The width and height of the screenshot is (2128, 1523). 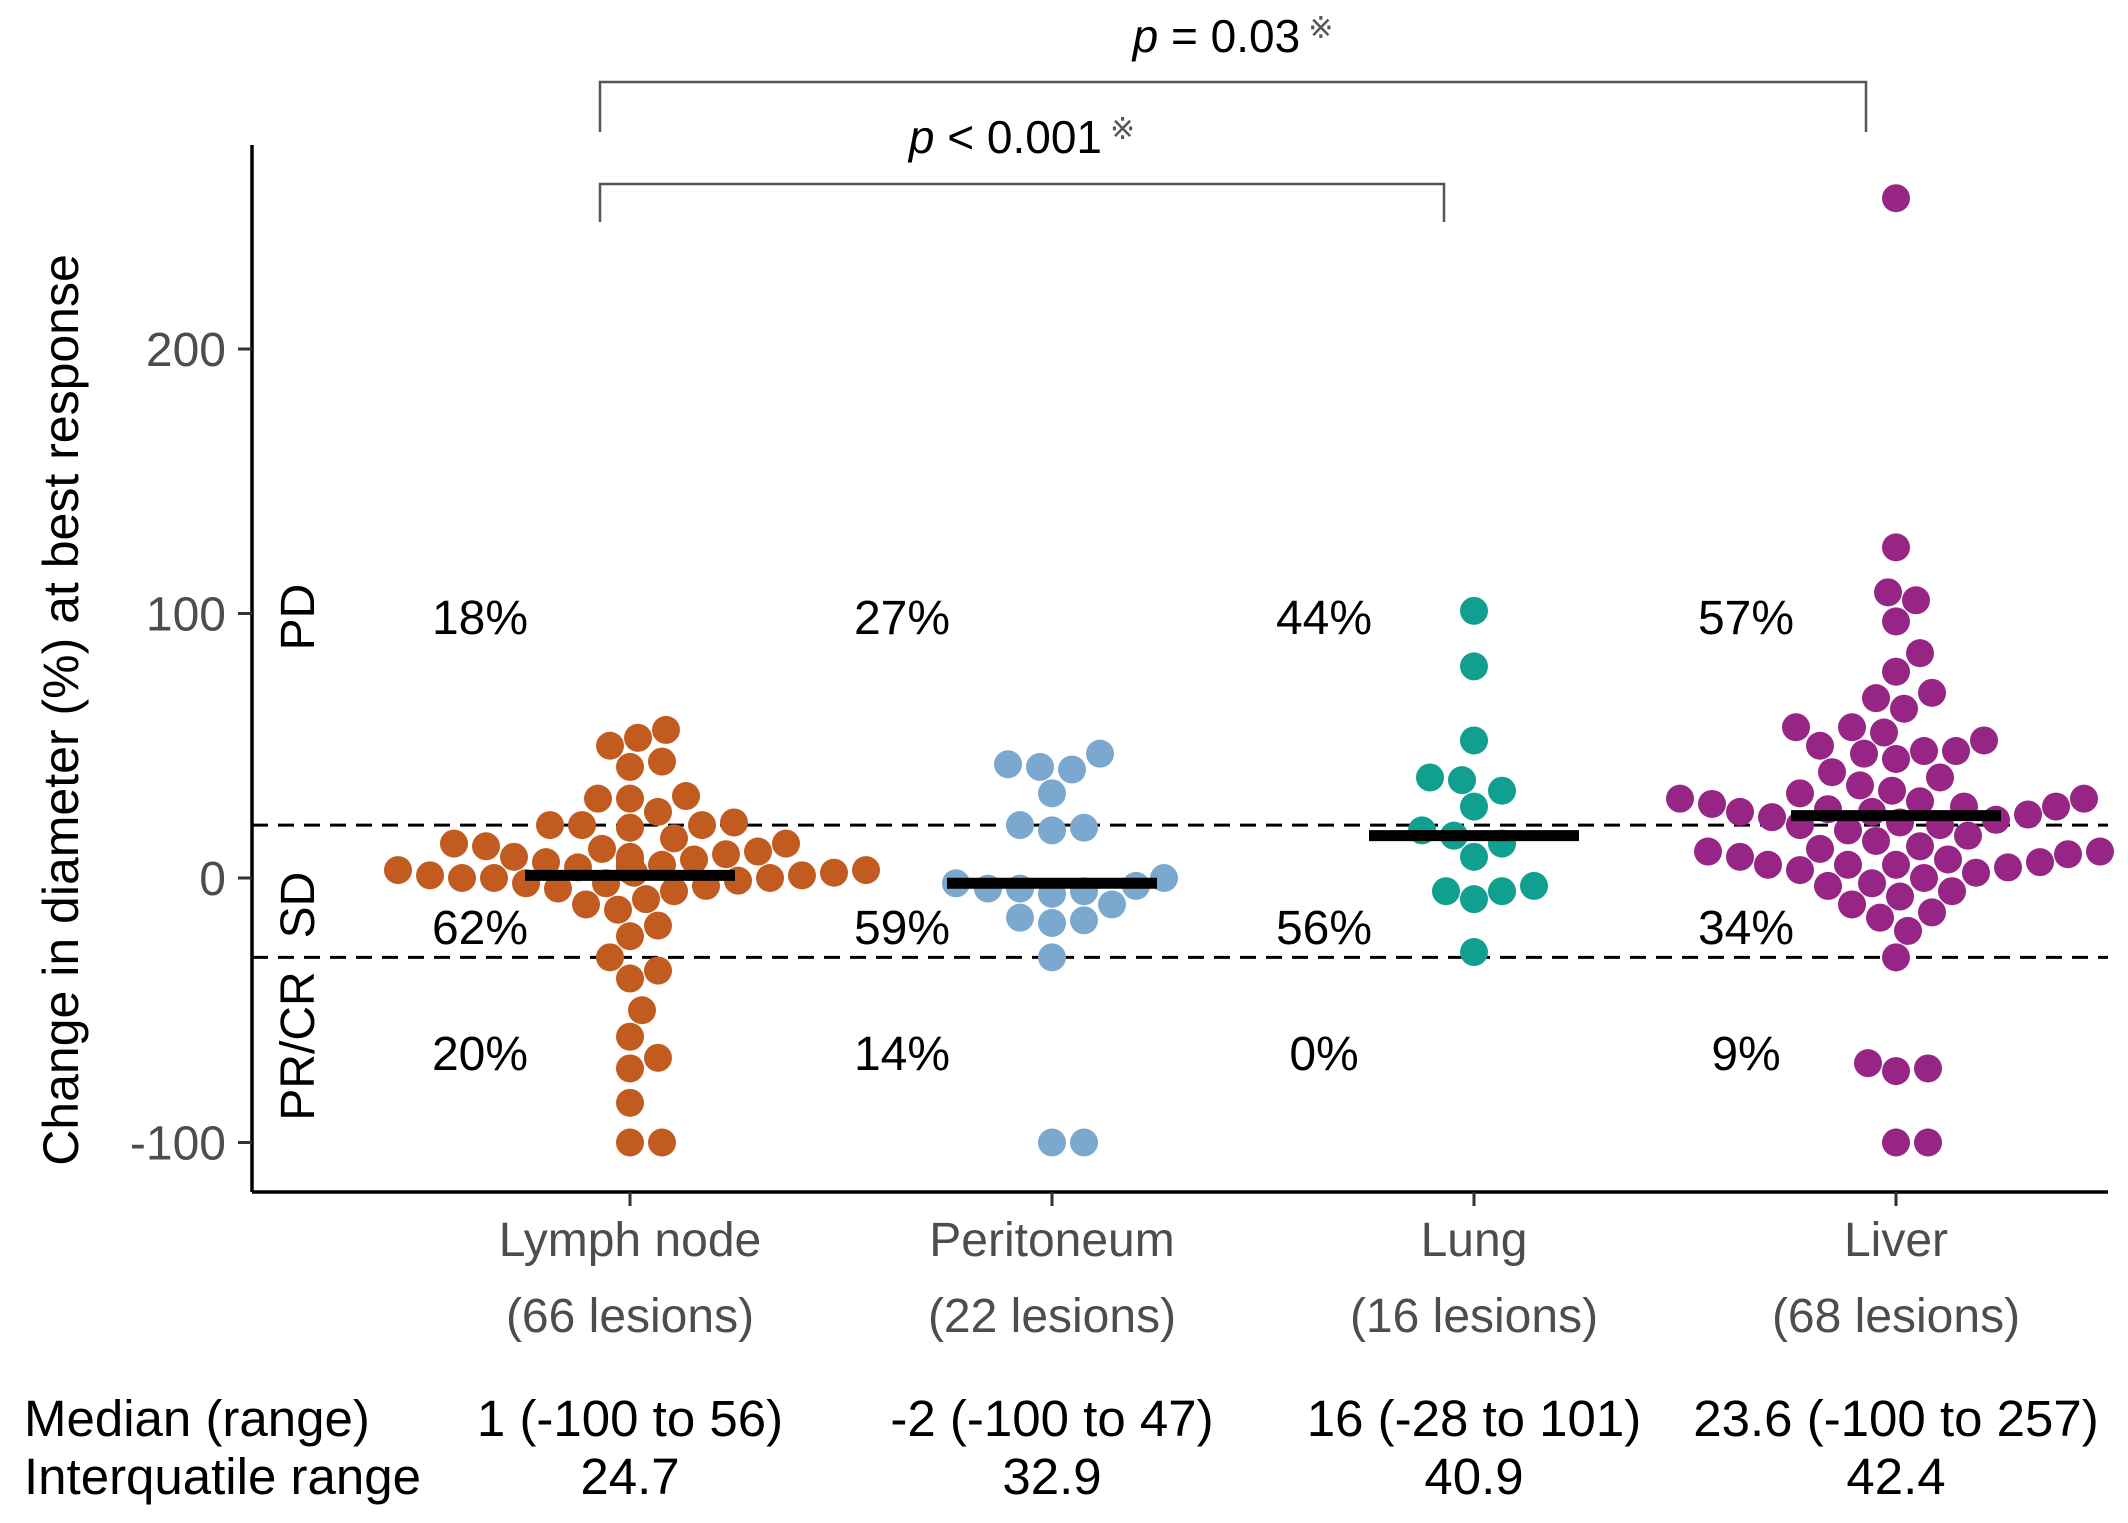 What do you see at coordinates (1051, 1418) in the screenshot?
I see `median-range-peritoneum: -2 (-100 to 47)` at bounding box center [1051, 1418].